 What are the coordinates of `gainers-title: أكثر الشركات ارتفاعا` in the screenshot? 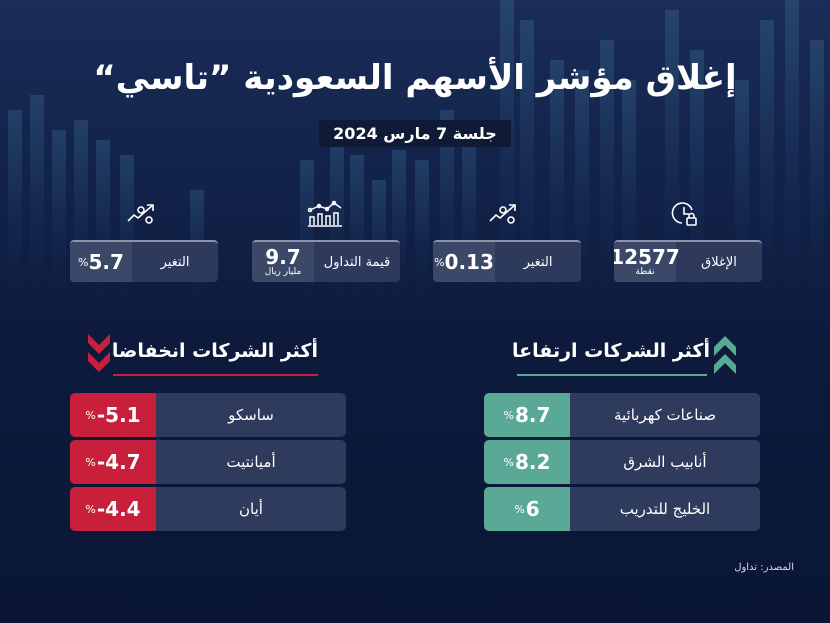 It's located at (611, 351).